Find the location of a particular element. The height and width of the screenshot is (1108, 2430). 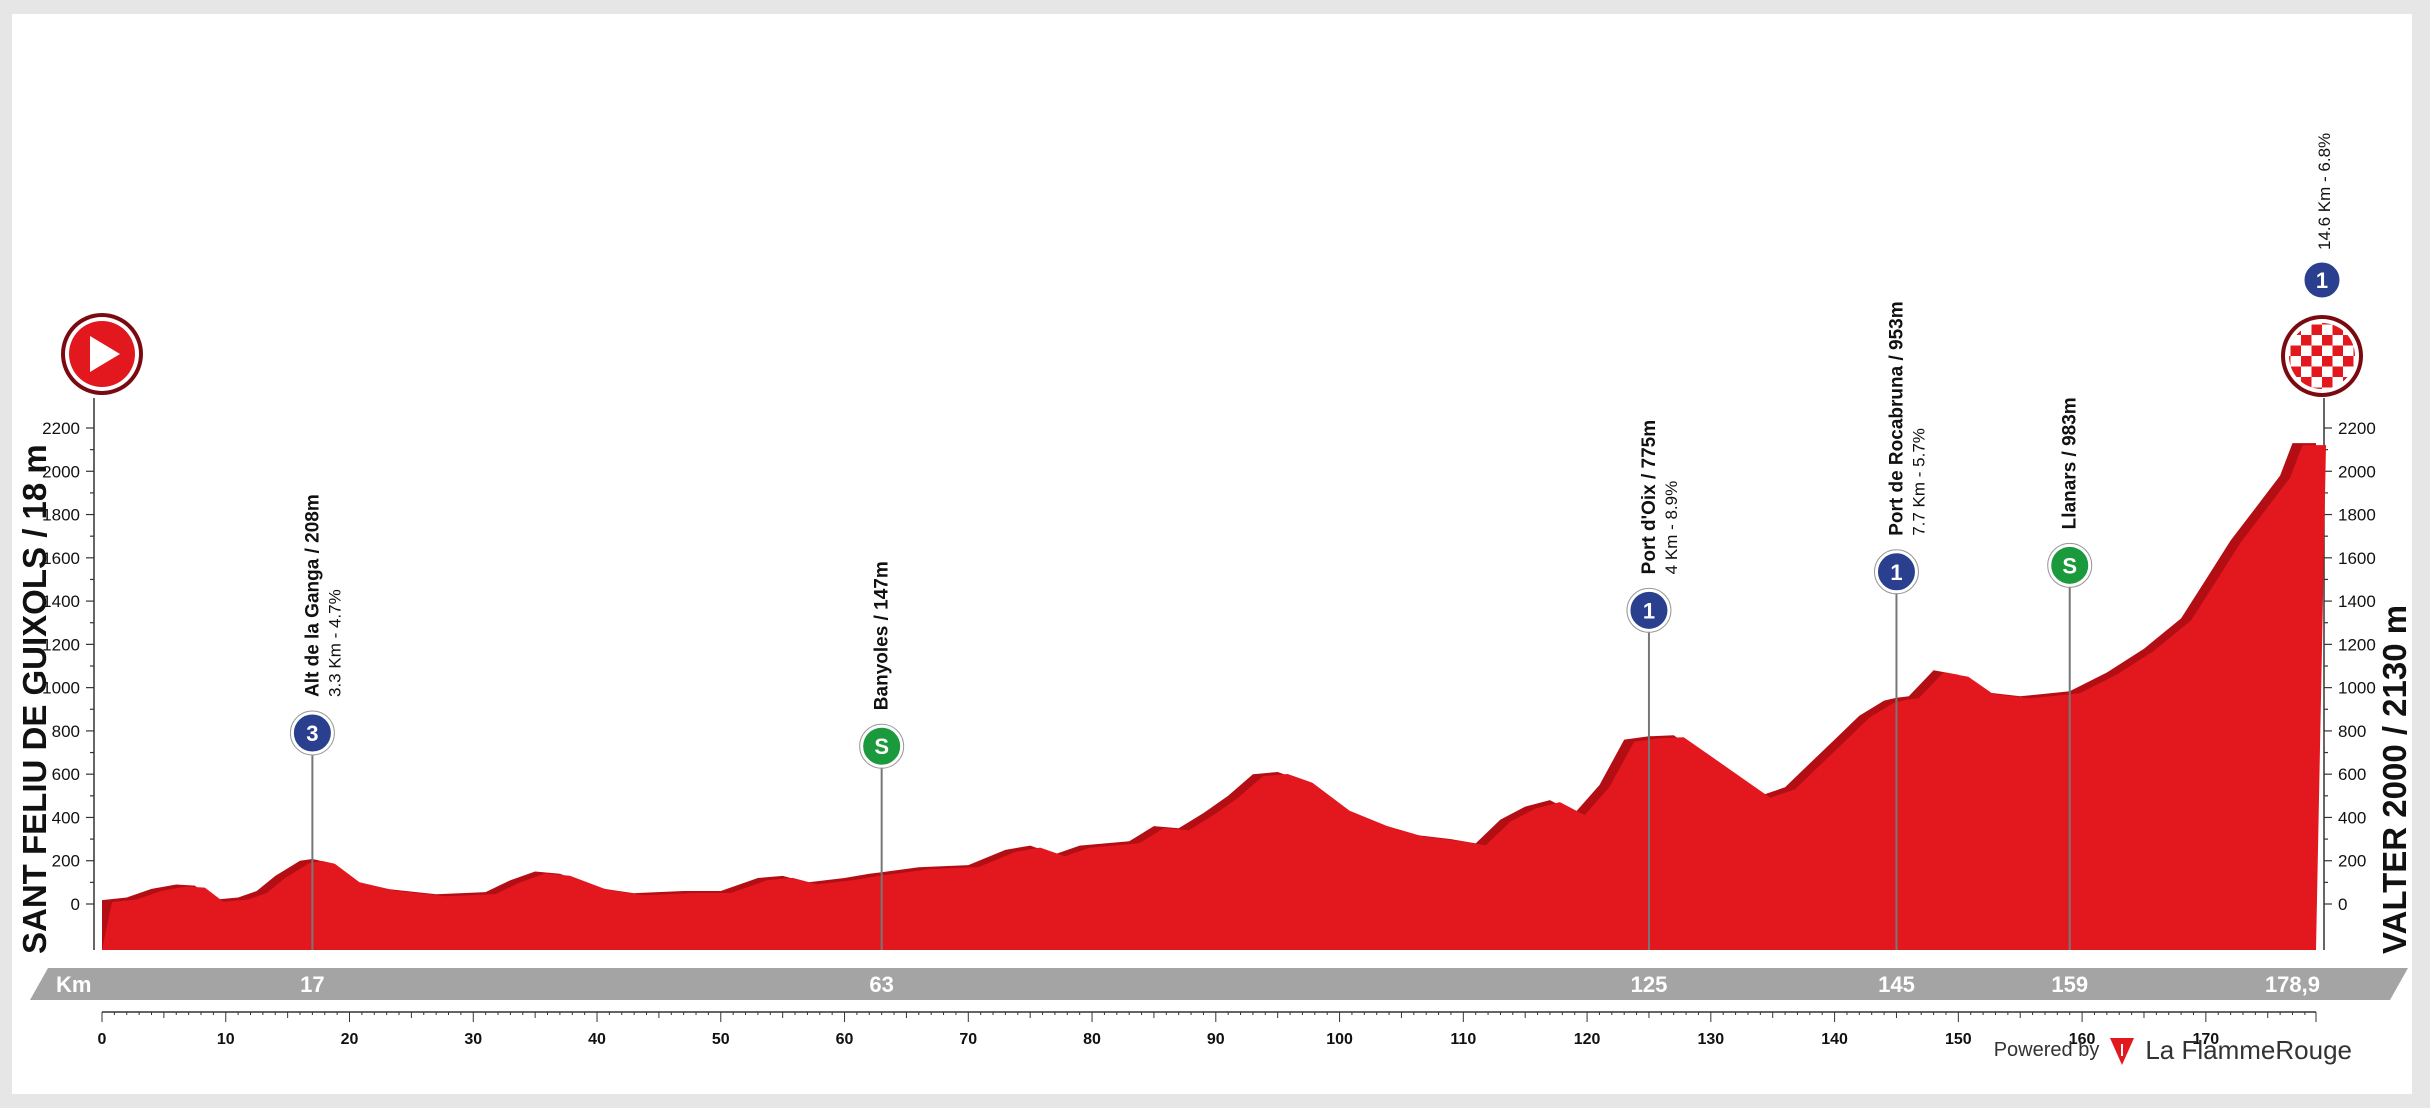

y-tick-label: 600 is located at coordinates (66, 774).